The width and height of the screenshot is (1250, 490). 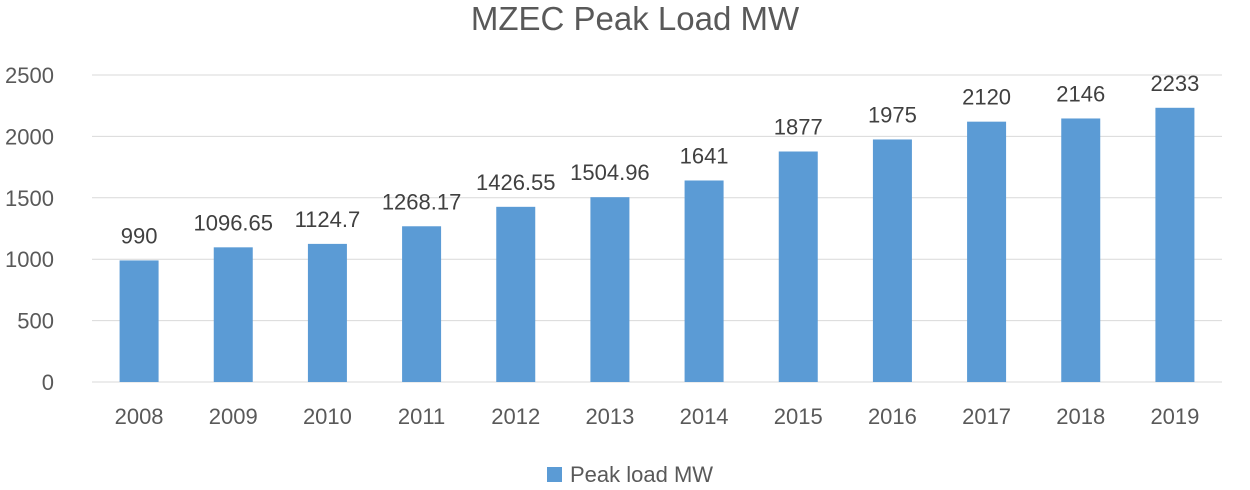 What do you see at coordinates (516, 182) in the screenshot?
I see `data-label: 1426.55` at bounding box center [516, 182].